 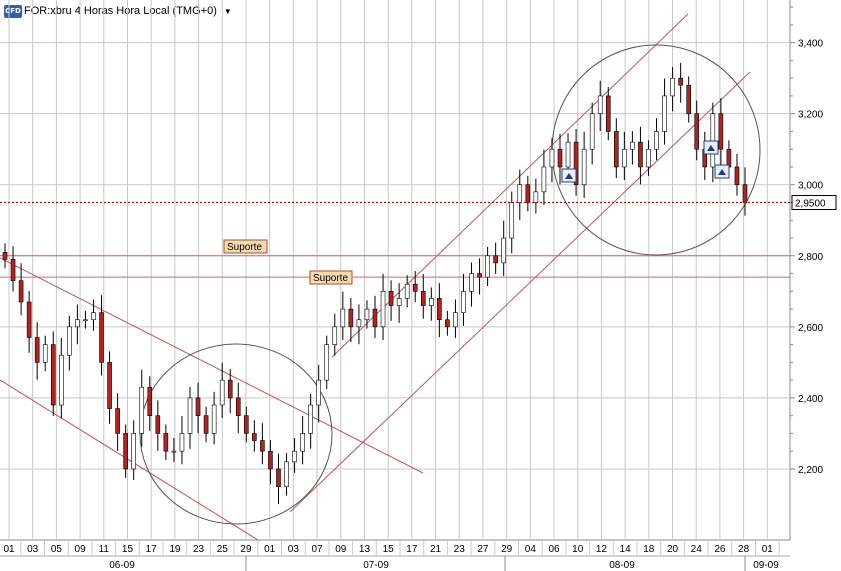 I want to click on x-tick-label: 25, so click(x=223, y=549).